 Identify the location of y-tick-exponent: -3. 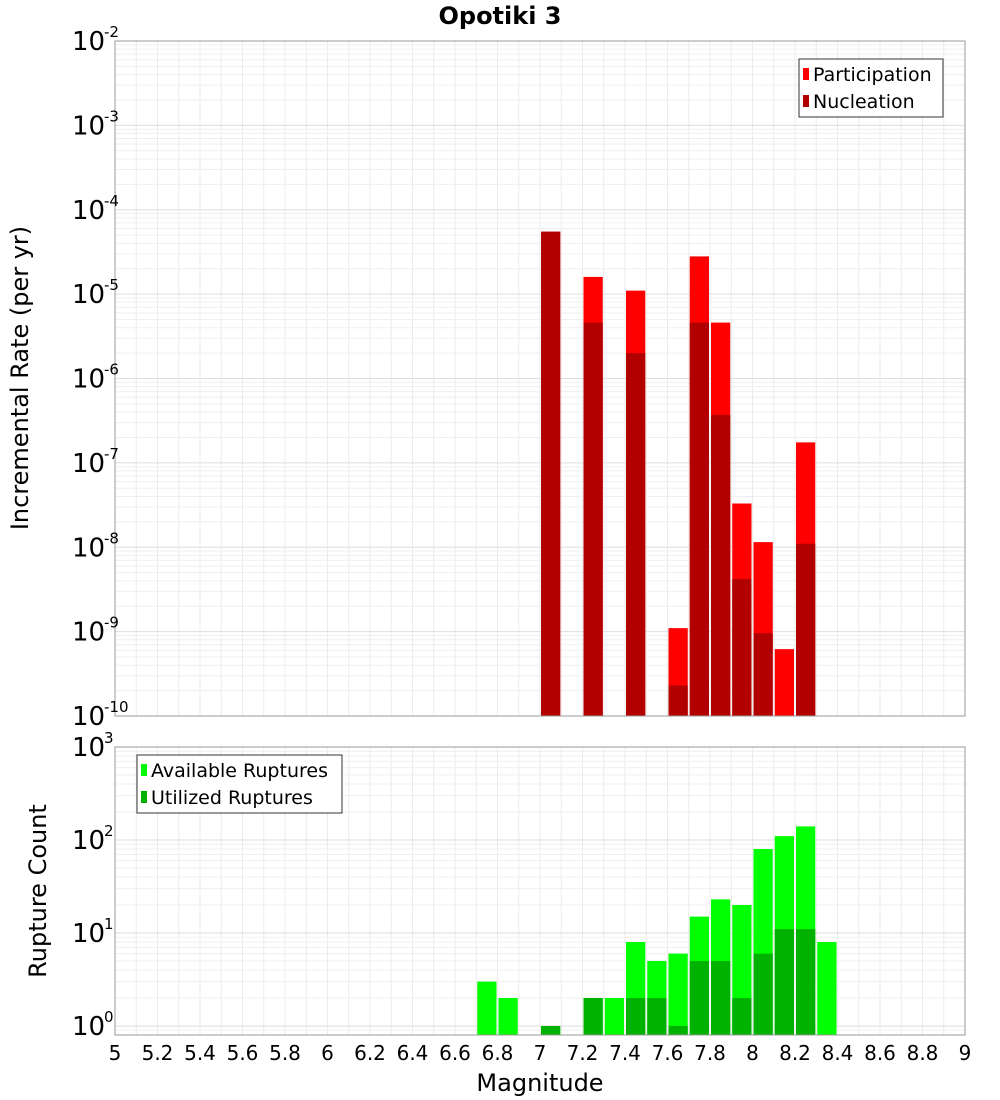
(111, 116).